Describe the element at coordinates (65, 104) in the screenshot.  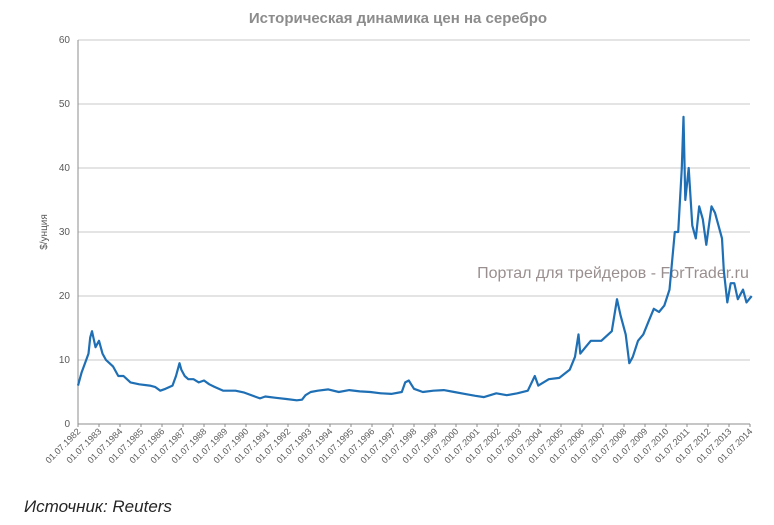
I see `y-tick-label: 50` at that location.